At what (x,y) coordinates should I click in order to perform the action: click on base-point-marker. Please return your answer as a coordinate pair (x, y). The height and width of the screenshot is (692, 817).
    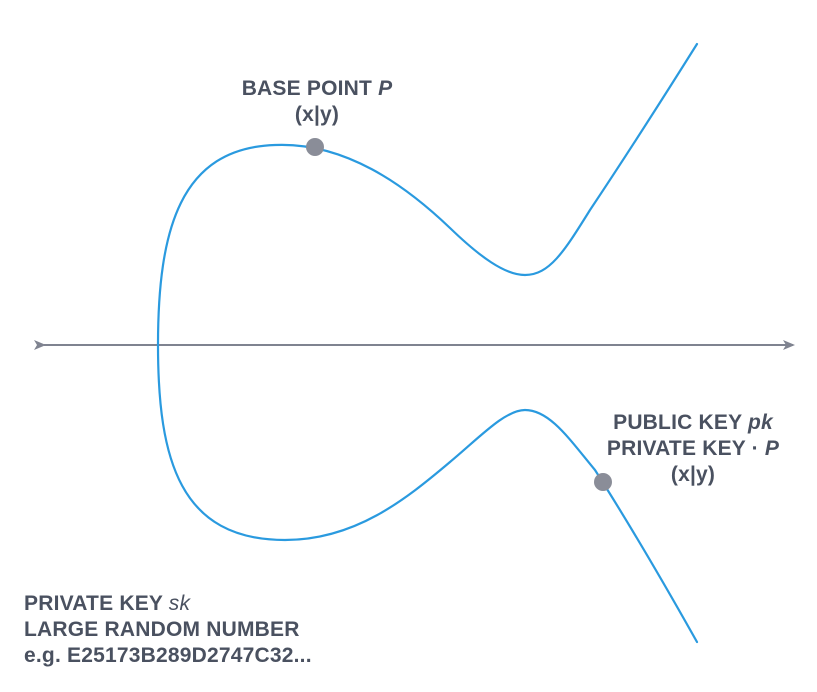
    Looking at the image, I should click on (315, 147).